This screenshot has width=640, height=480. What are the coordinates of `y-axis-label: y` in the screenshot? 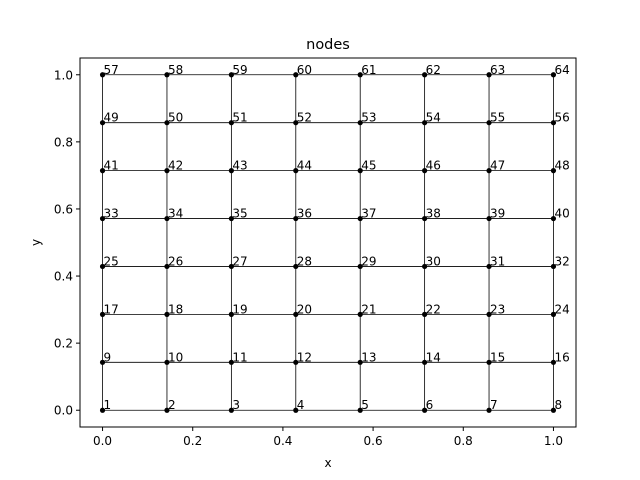 It's located at (36, 242).